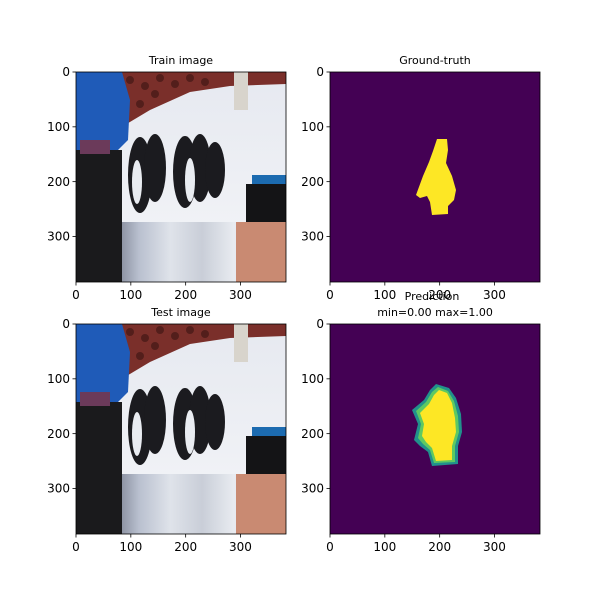  I want to click on test-photo, so click(181, 429).